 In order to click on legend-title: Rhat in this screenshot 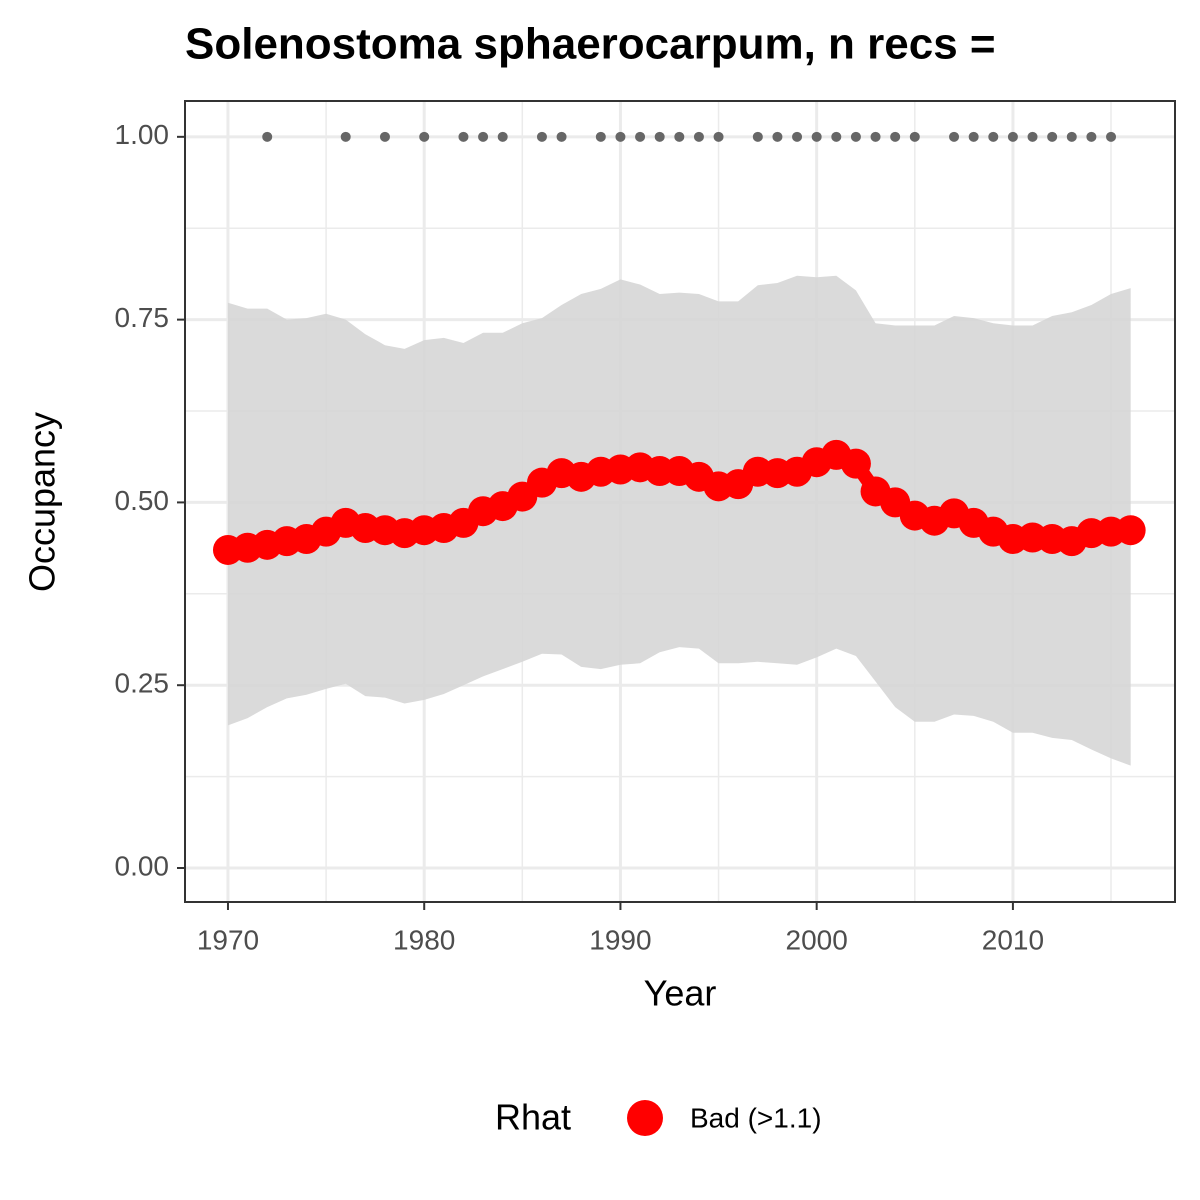, I will do `click(533, 1117)`.